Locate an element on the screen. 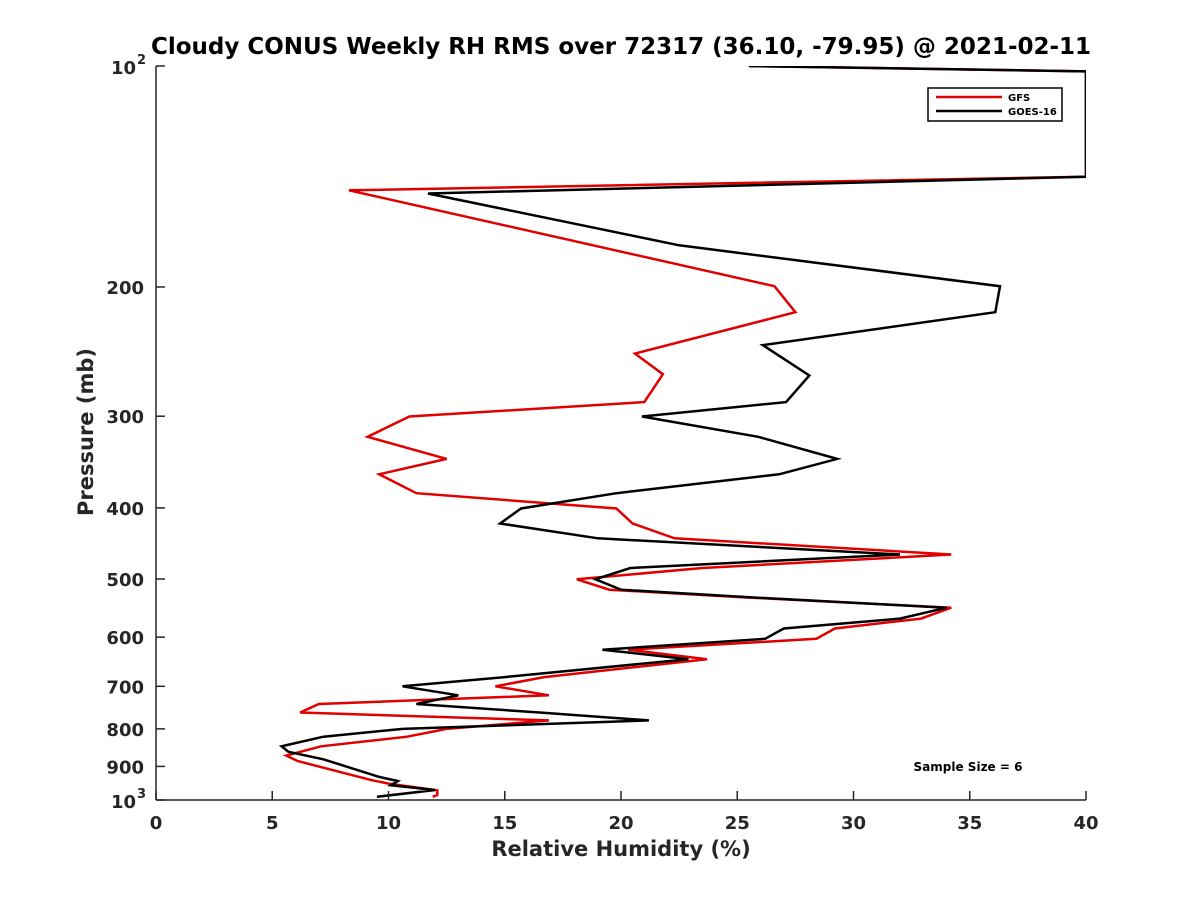 The image size is (1200, 900). legend: GFS GOES-16 is located at coordinates (995, 104).